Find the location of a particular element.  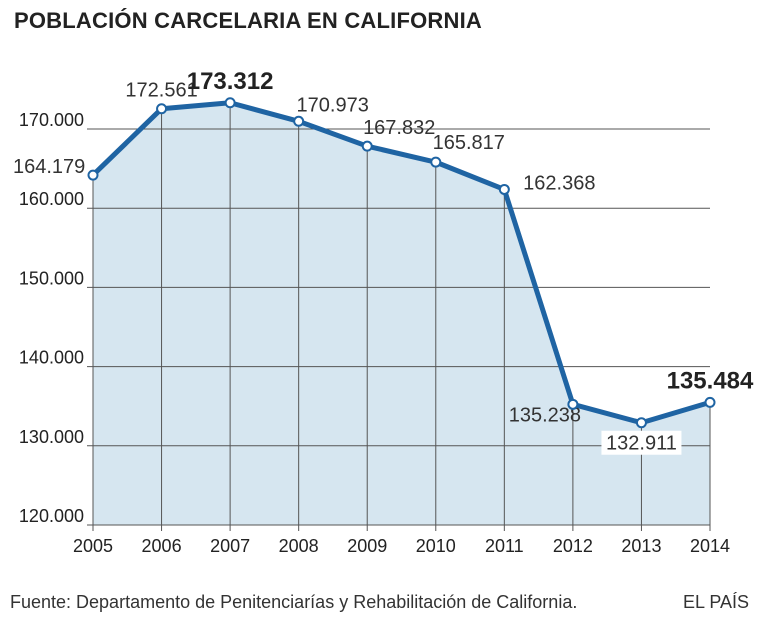

x-tick-label: 2008 is located at coordinates (299, 546).